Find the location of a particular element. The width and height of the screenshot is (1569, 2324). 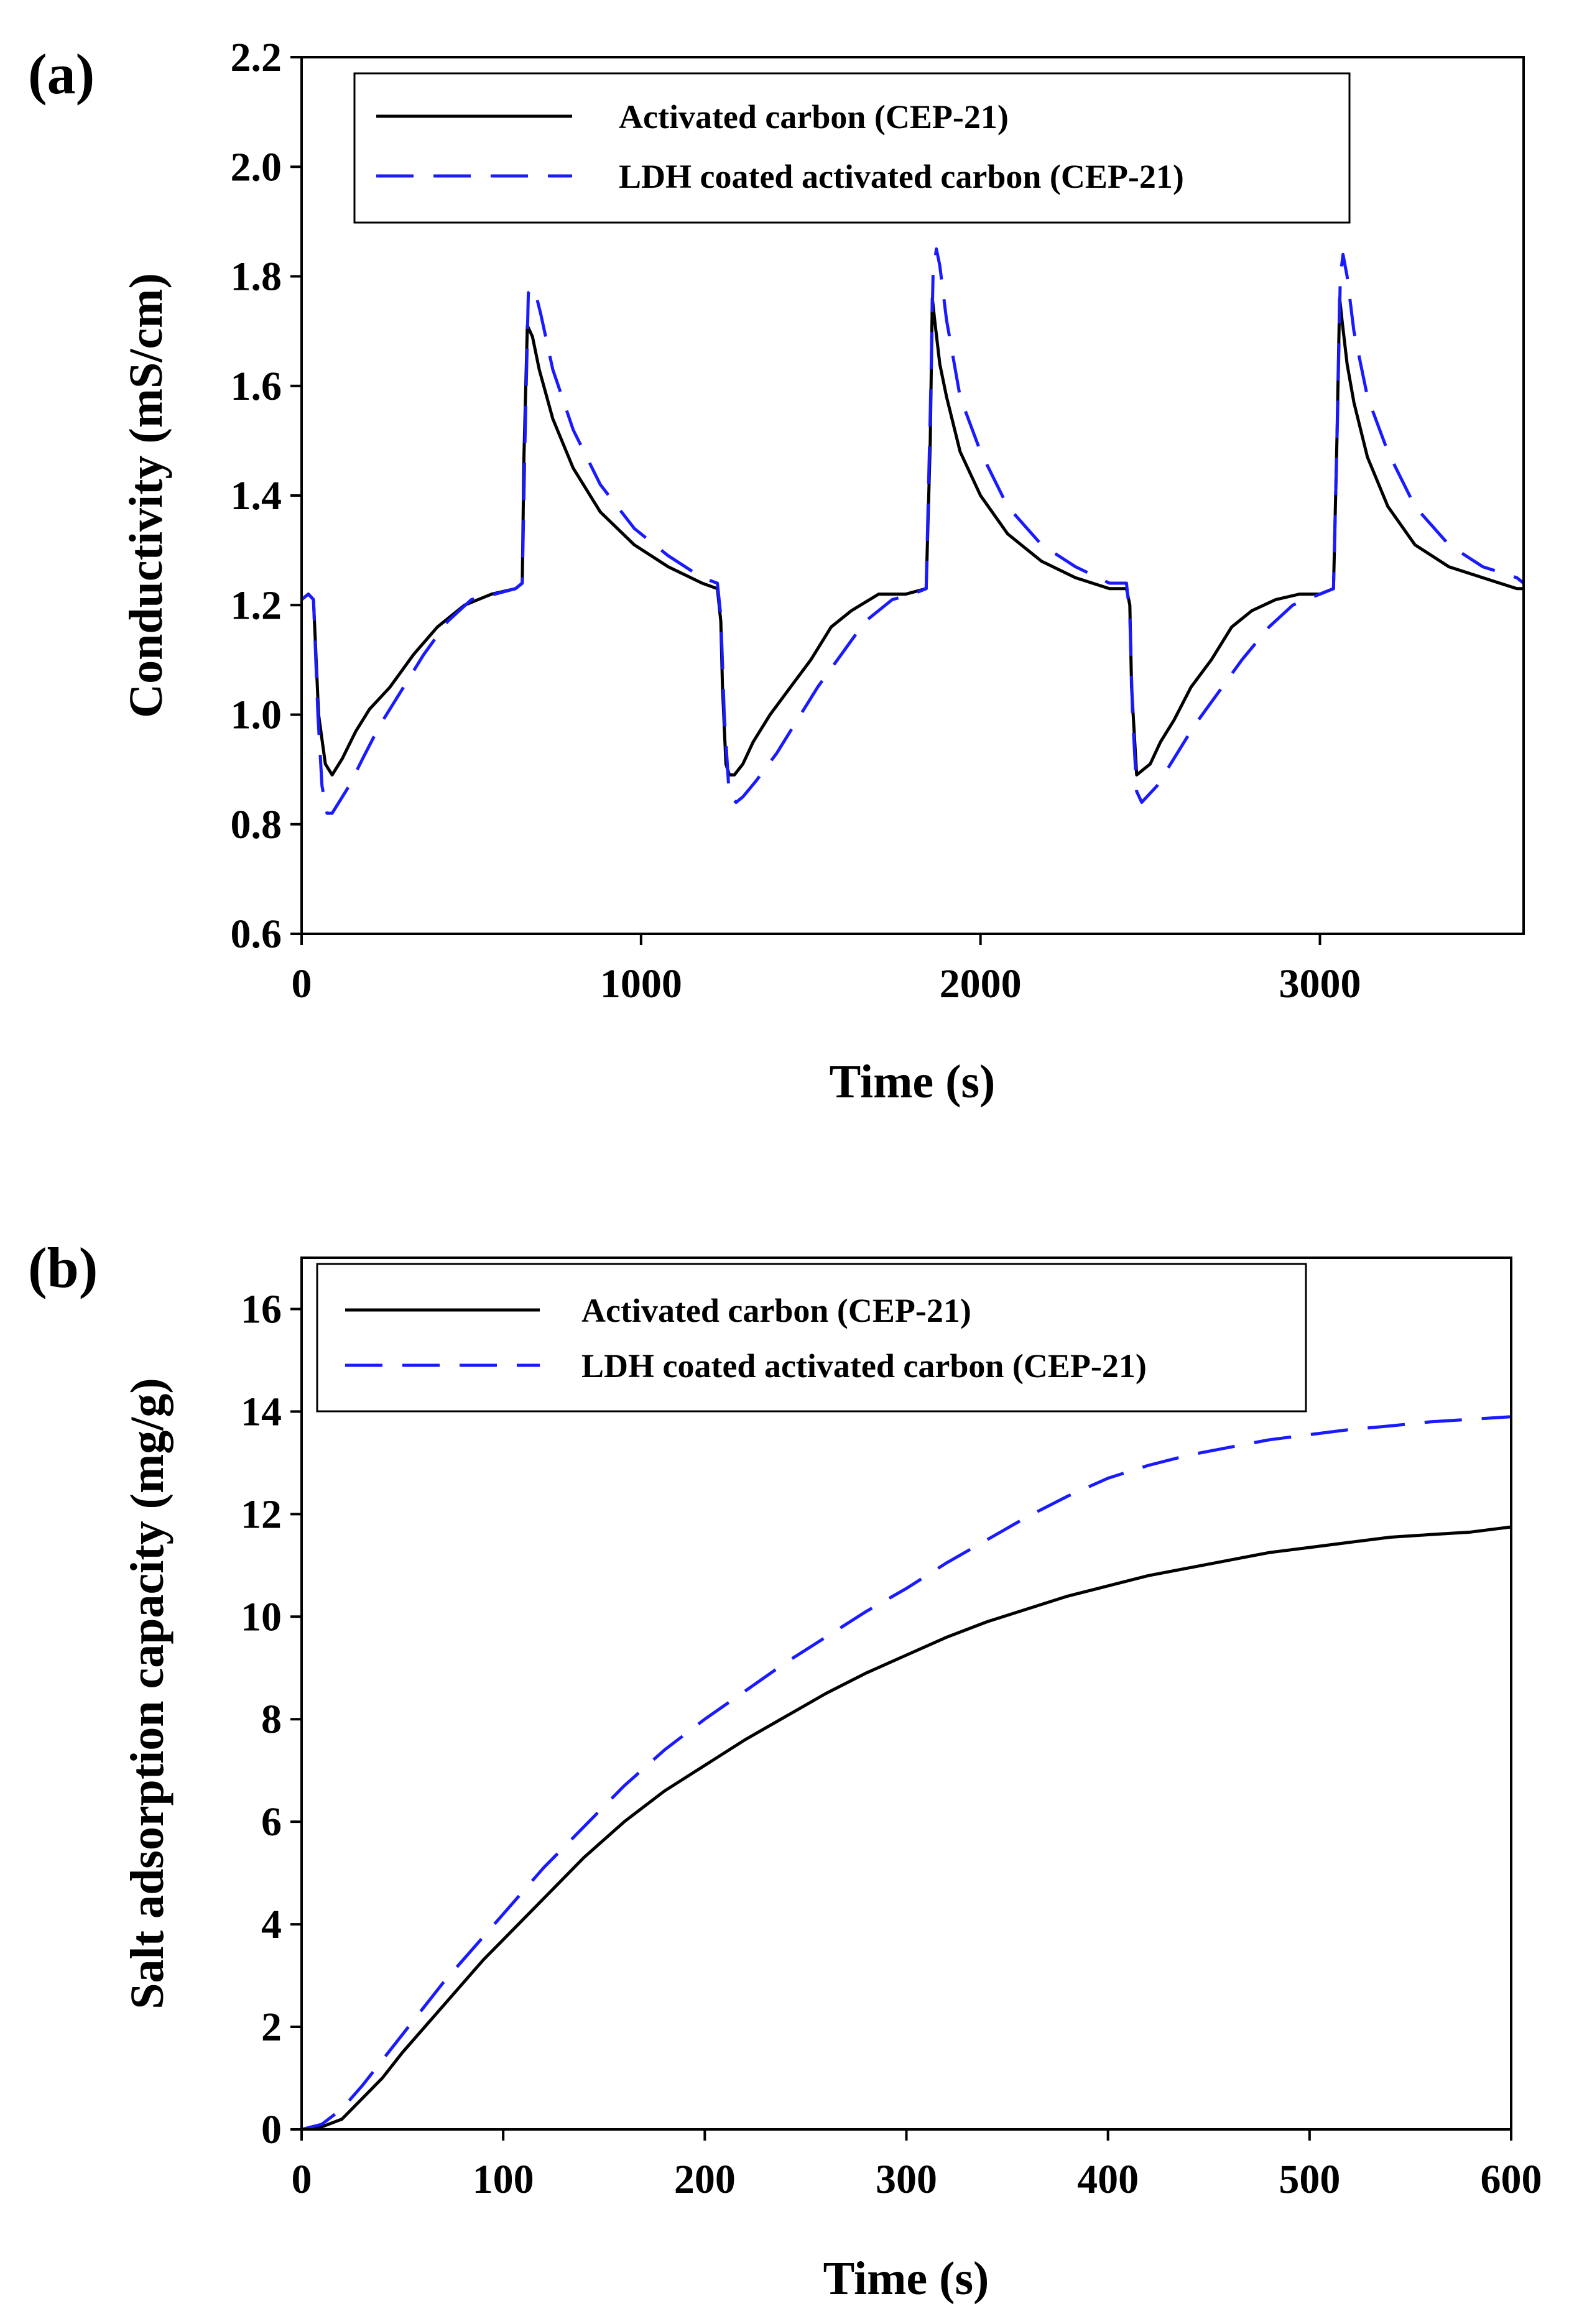

panel-a-y-tick-label: 1.6 is located at coordinates (256, 386).